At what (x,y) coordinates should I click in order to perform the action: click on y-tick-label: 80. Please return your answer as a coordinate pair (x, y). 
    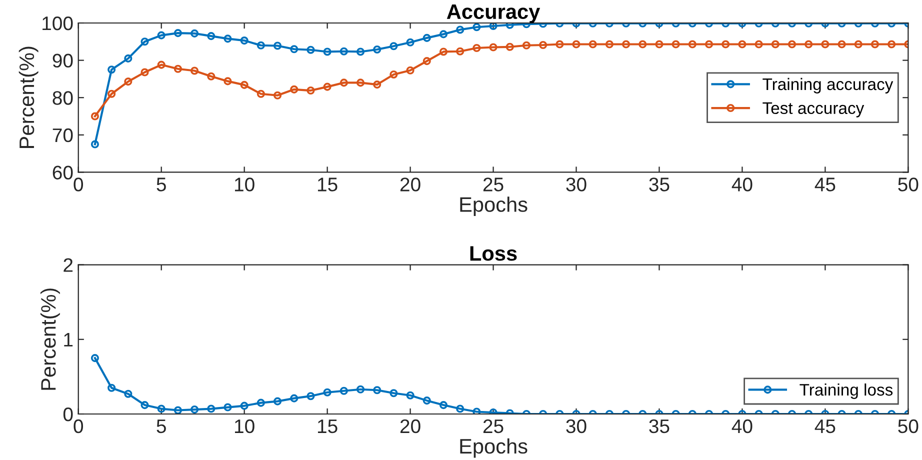
    Looking at the image, I should click on (62, 98).